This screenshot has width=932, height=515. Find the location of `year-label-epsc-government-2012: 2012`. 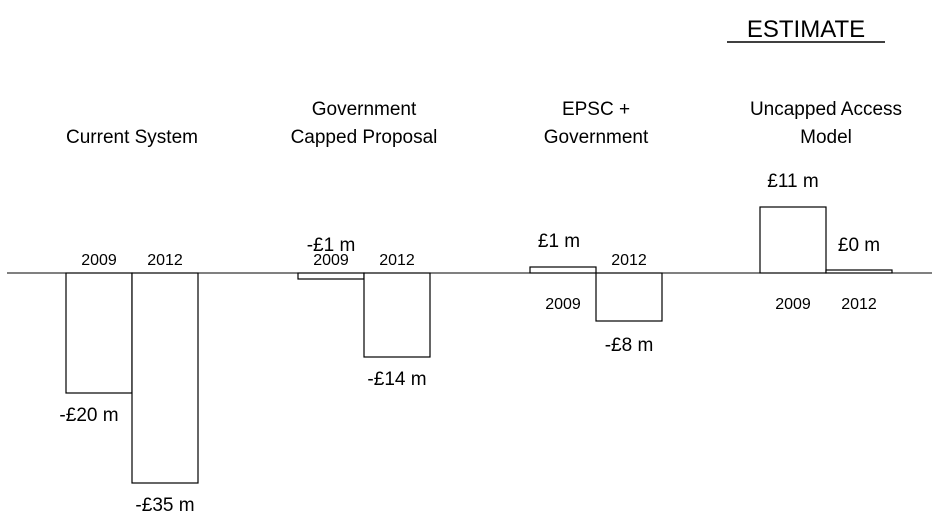

year-label-epsc-government-2012: 2012 is located at coordinates (629, 260).